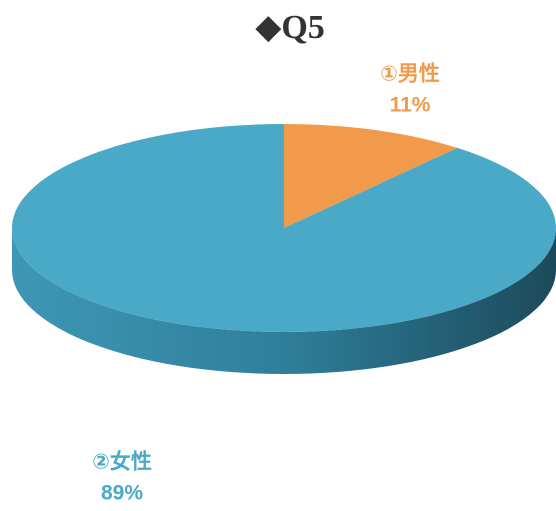 Image resolution: width=556 pixels, height=511 pixels. I want to click on chart-title: ◆Q5, so click(290, 27).